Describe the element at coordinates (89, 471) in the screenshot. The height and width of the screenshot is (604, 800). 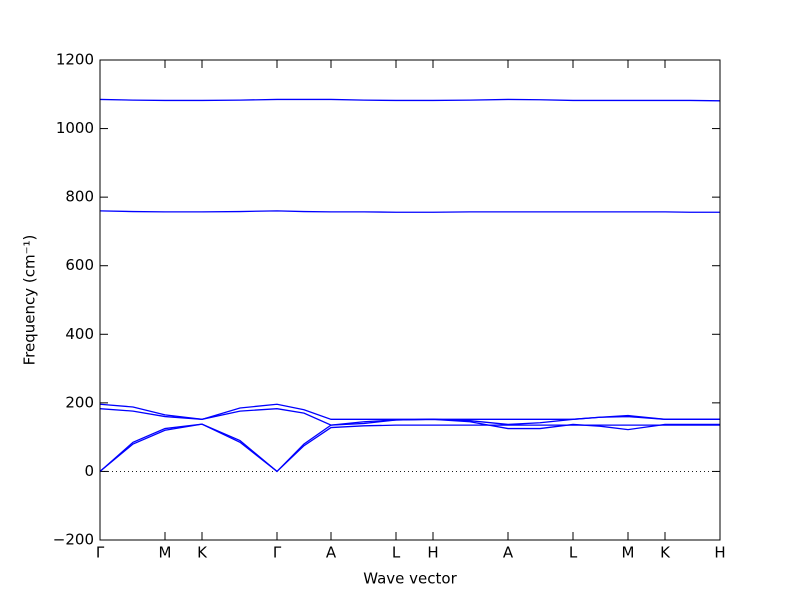
I see `y-tick-label: 0` at that location.